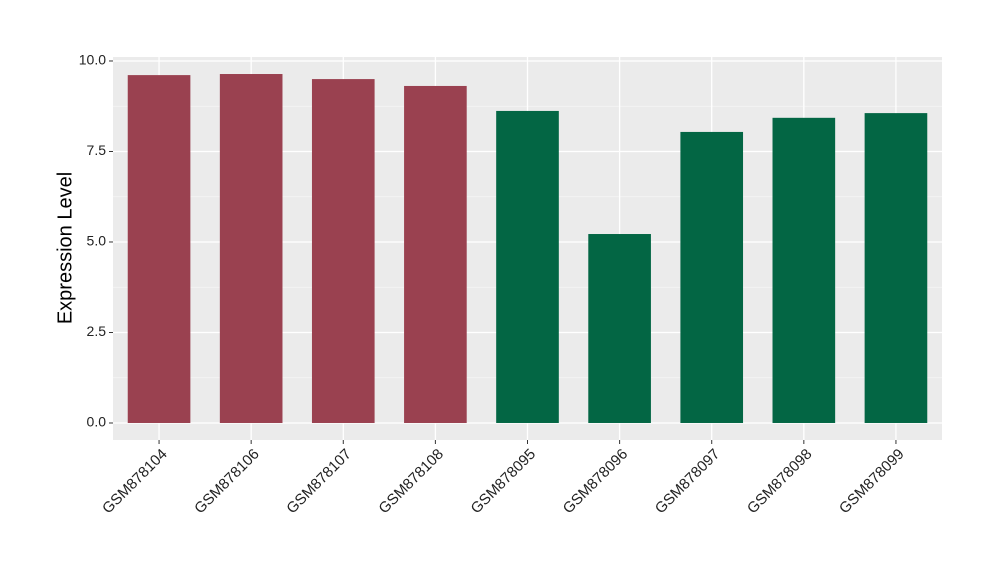 This screenshot has height=580, width=1000. What do you see at coordinates (65, 248) in the screenshot?
I see `y-axis-title: Expression Level` at bounding box center [65, 248].